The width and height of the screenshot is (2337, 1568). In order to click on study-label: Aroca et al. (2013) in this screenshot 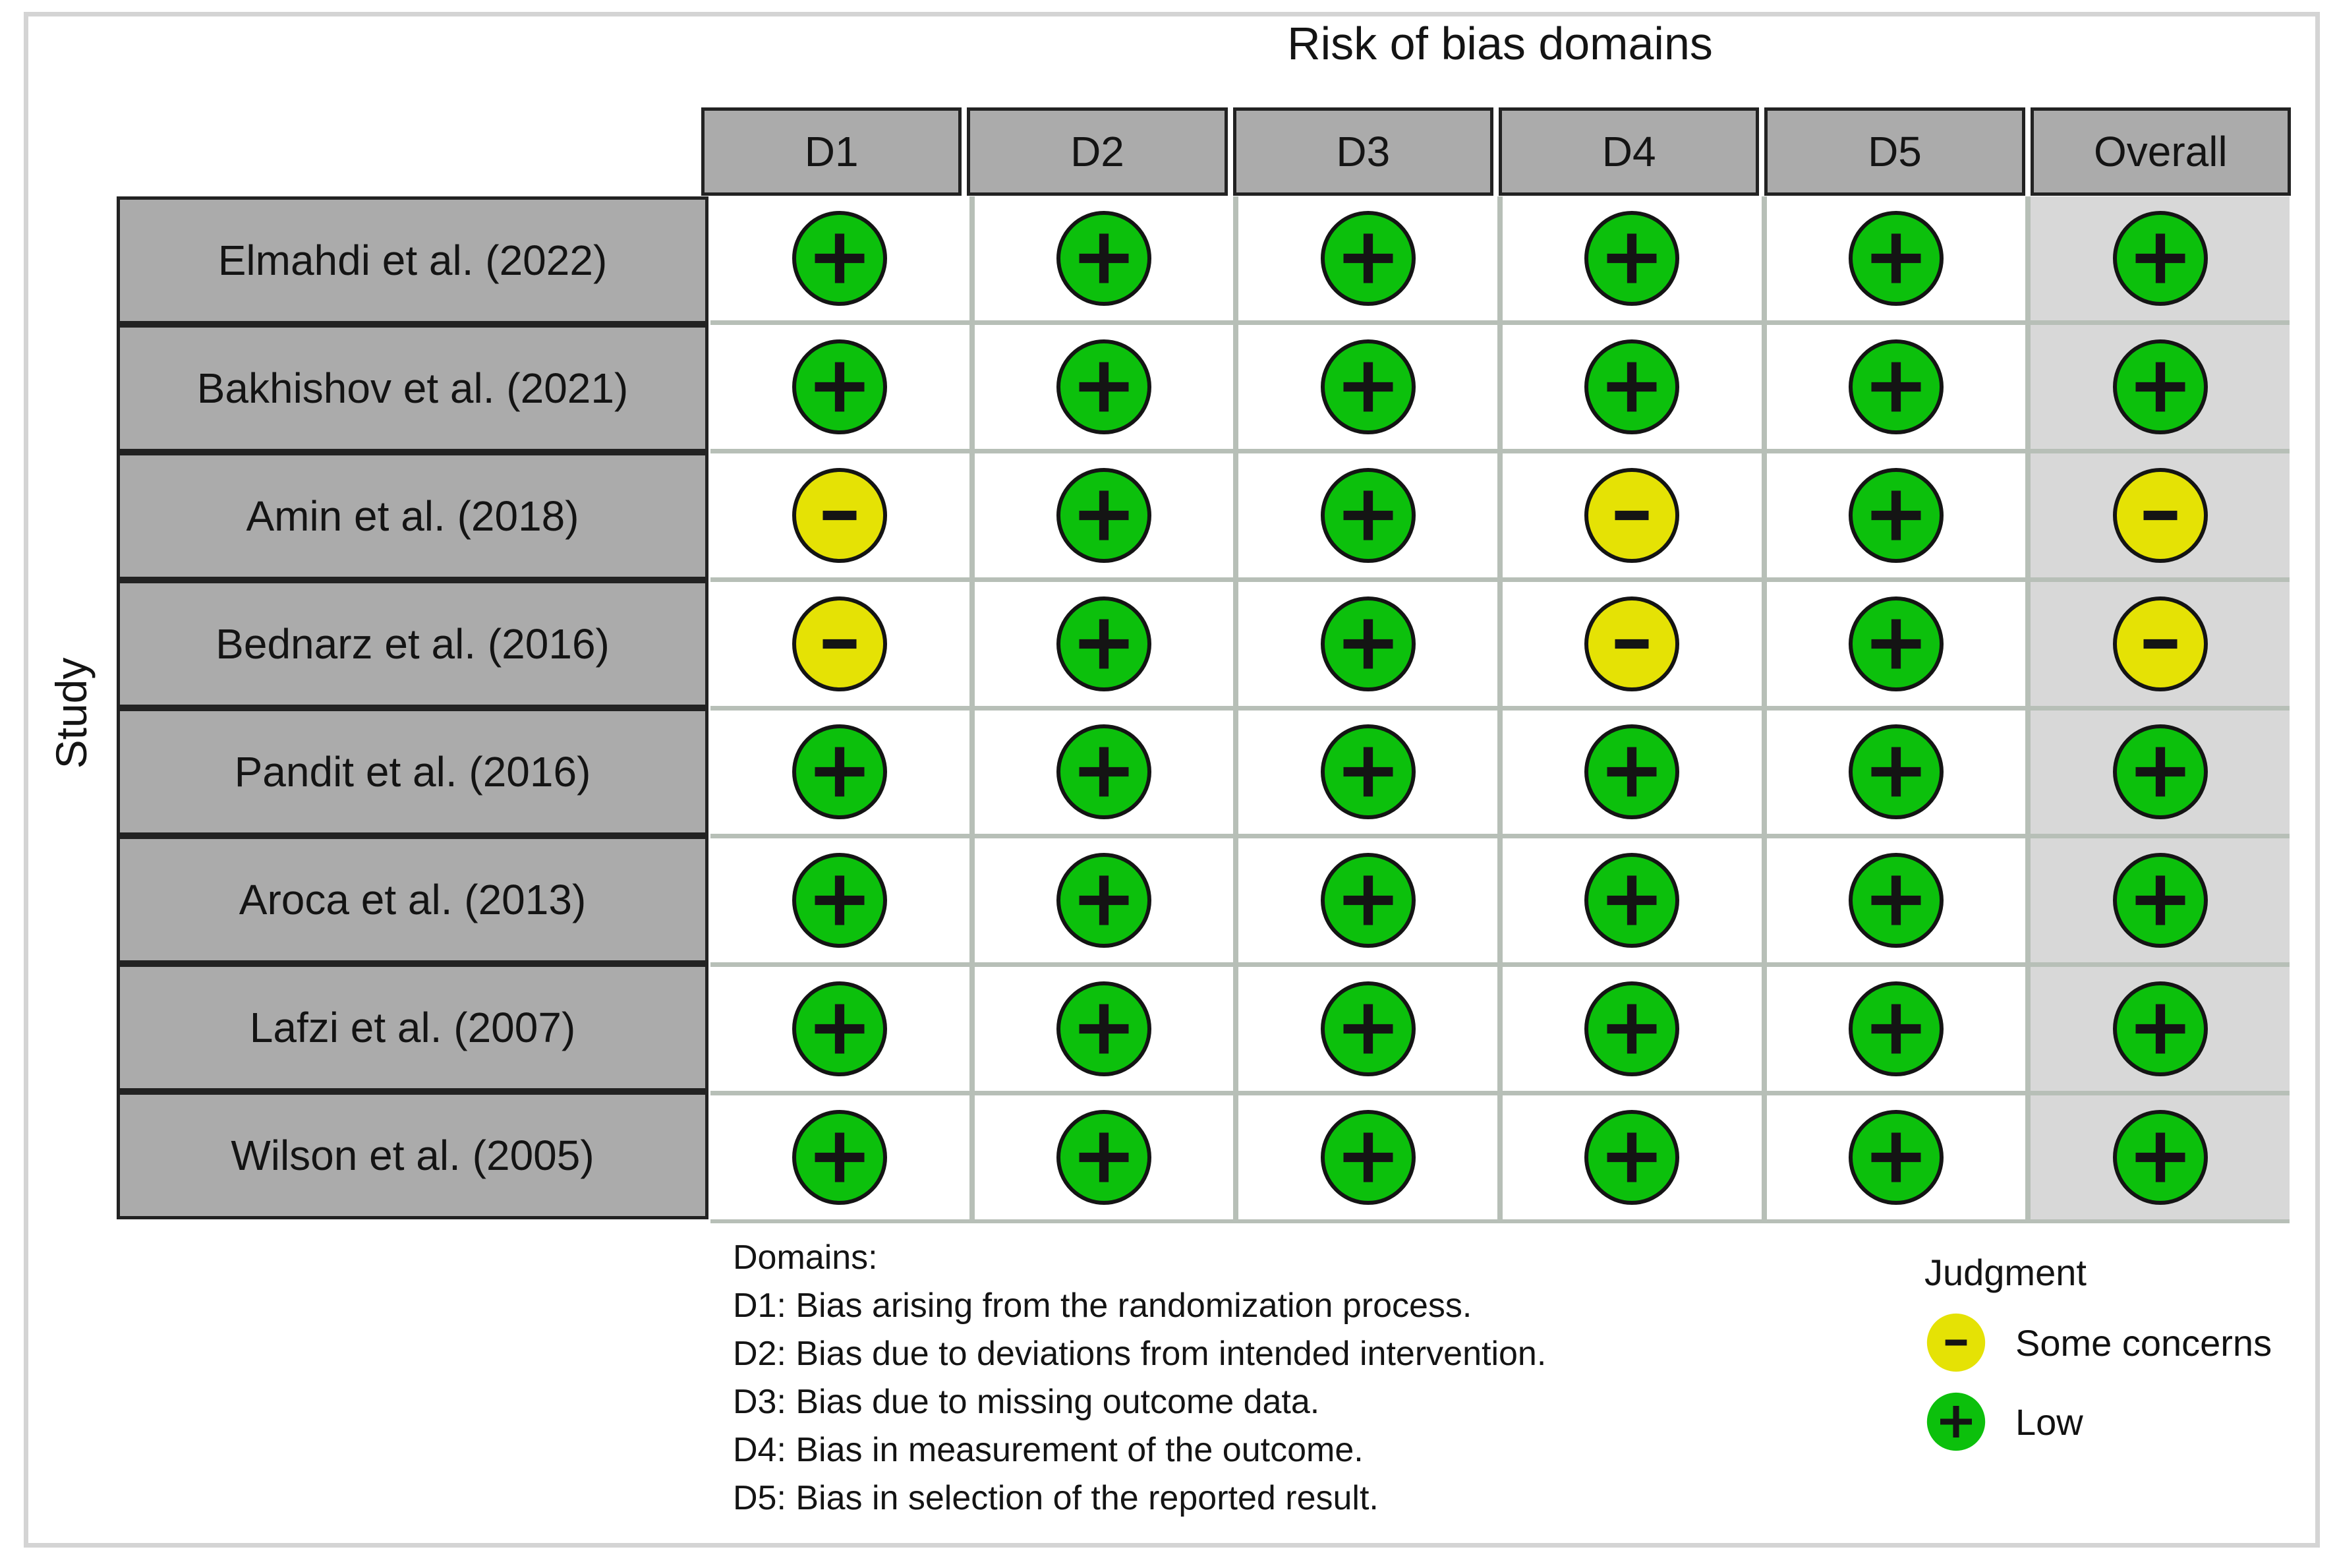, I will do `click(412, 900)`.